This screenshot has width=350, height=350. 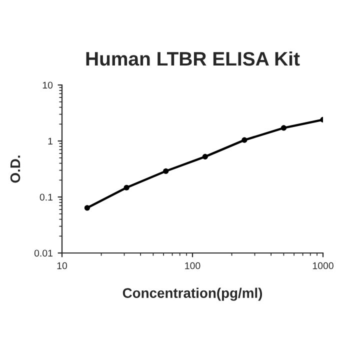 What do you see at coordinates (50, 141) in the screenshot?
I see `y-tick-label: 1` at bounding box center [50, 141].